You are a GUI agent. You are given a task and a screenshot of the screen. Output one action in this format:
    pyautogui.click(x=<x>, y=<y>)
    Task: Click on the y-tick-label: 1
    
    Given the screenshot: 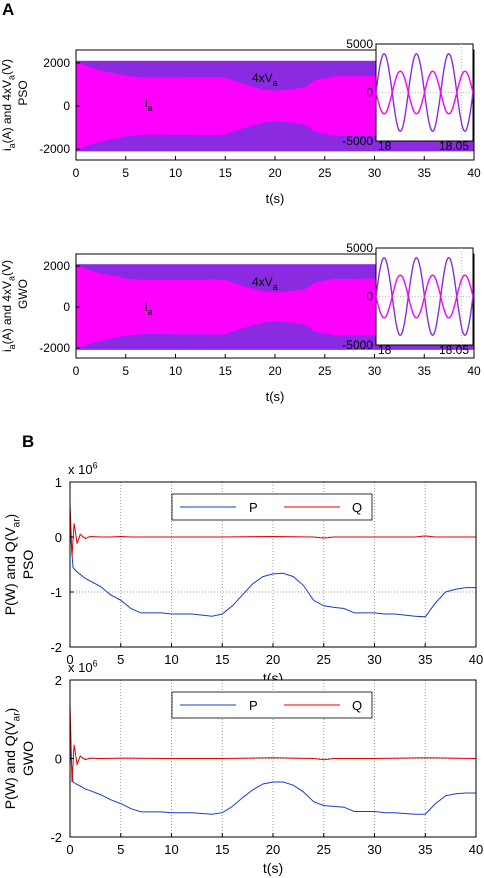 What is the action you would take?
    pyautogui.click(x=58, y=482)
    